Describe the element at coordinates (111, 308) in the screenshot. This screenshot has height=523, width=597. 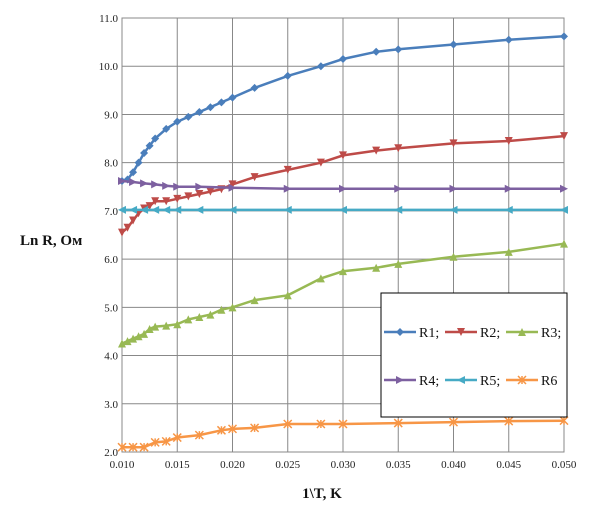
I see `y-tick-label: 5.0` at that location.